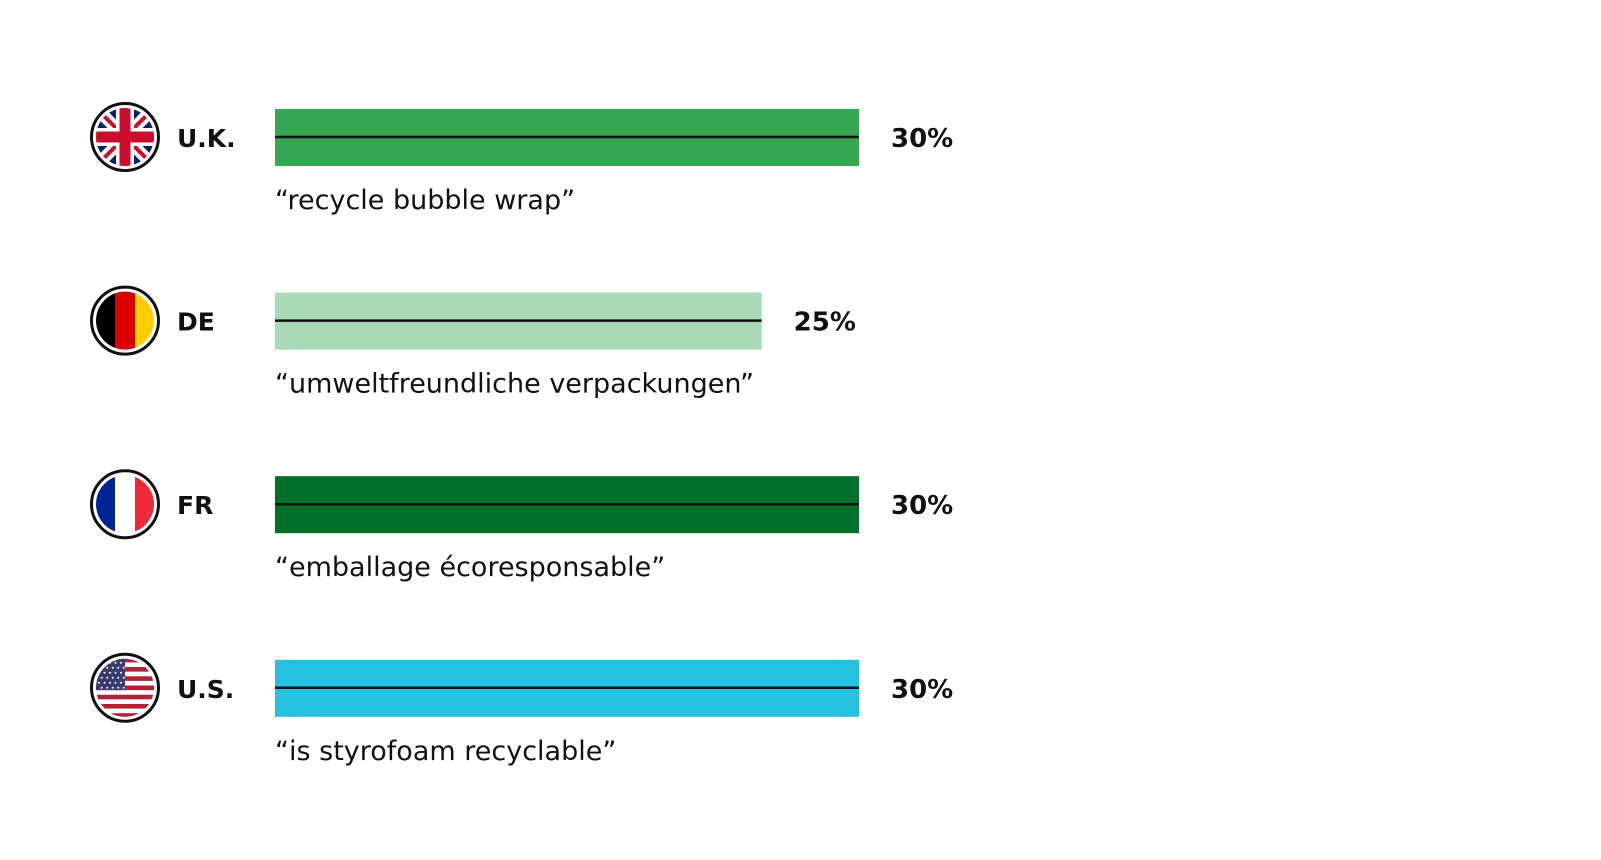 The image size is (1601, 860). What do you see at coordinates (470, 567) in the screenshot?
I see `search-query-label: “emballage écoresponsable”` at bounding box center [470, 567].